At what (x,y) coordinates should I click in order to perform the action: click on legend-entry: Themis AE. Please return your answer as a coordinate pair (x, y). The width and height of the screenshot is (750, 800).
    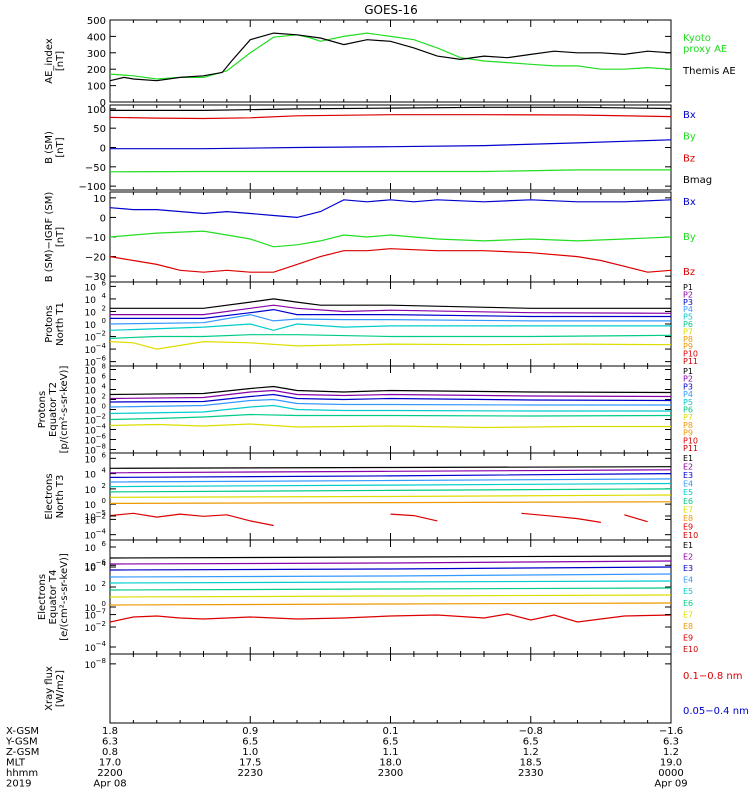
    Looking at the image, I should click on (709, 71).